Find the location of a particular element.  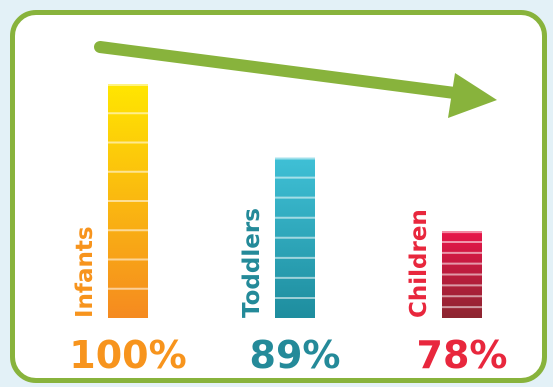

category-label-infants: Infants is located at coordinates (85, 272).